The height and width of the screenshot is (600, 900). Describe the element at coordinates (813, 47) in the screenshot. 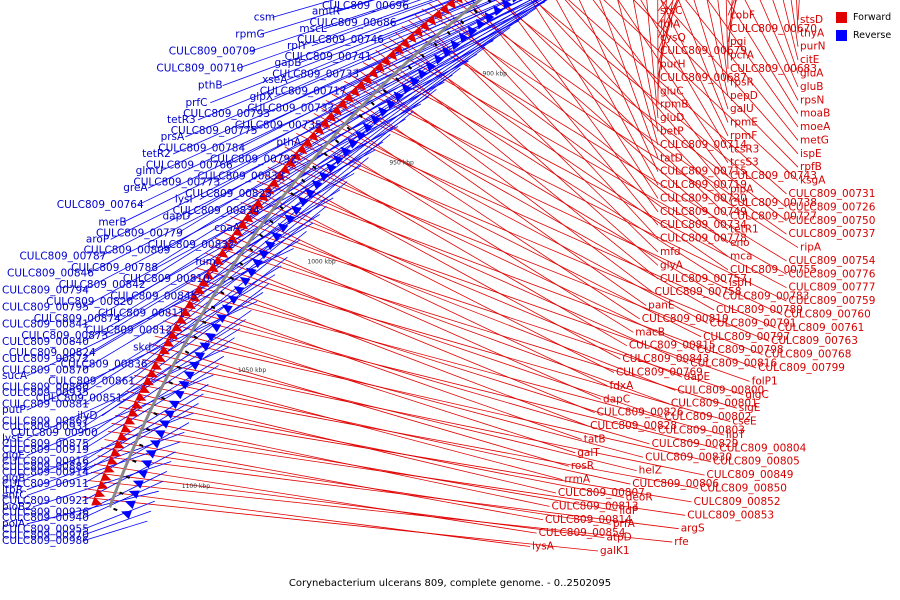

I see `forward-gene-label: purN` at that location.